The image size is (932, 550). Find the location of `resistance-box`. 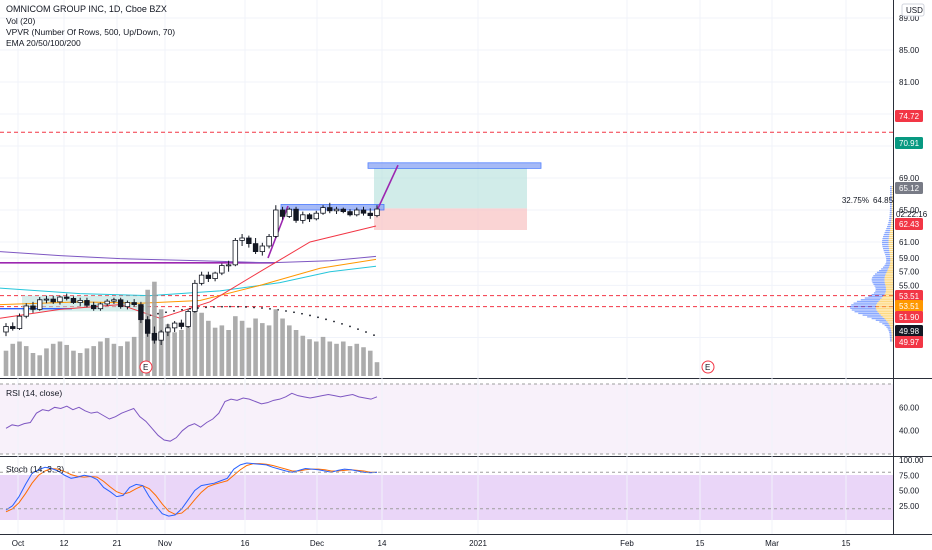

resistance-box is located at coordinates (332, 207).